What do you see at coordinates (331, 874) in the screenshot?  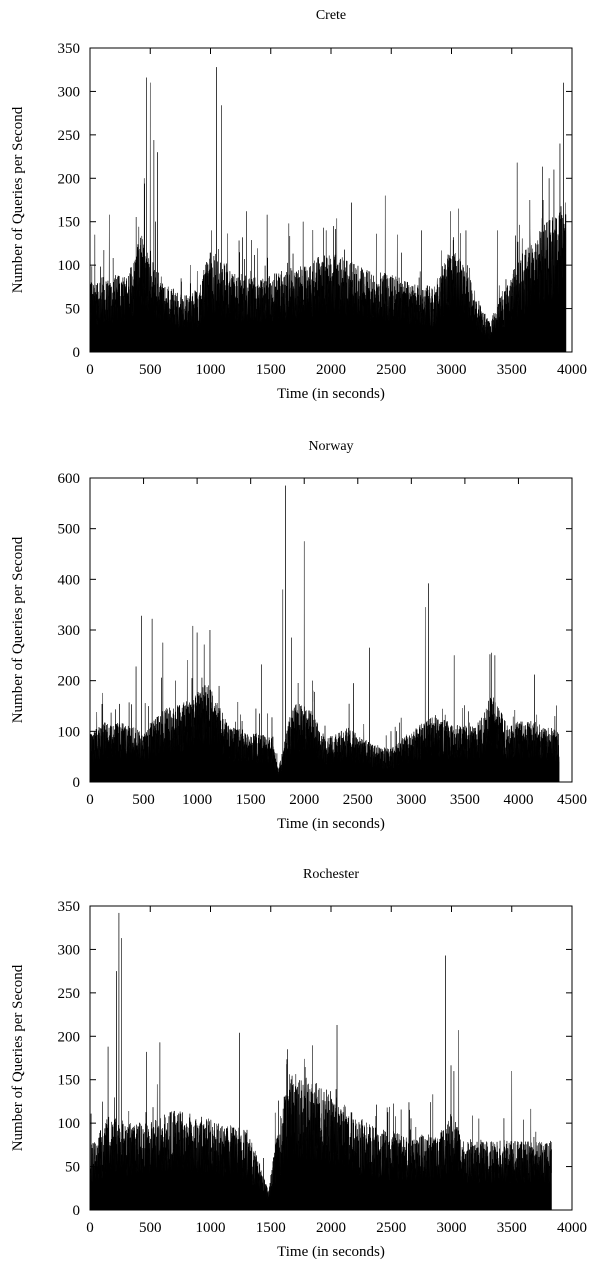 I see `chart-title: Rochester` at bounding box center [331, 874].